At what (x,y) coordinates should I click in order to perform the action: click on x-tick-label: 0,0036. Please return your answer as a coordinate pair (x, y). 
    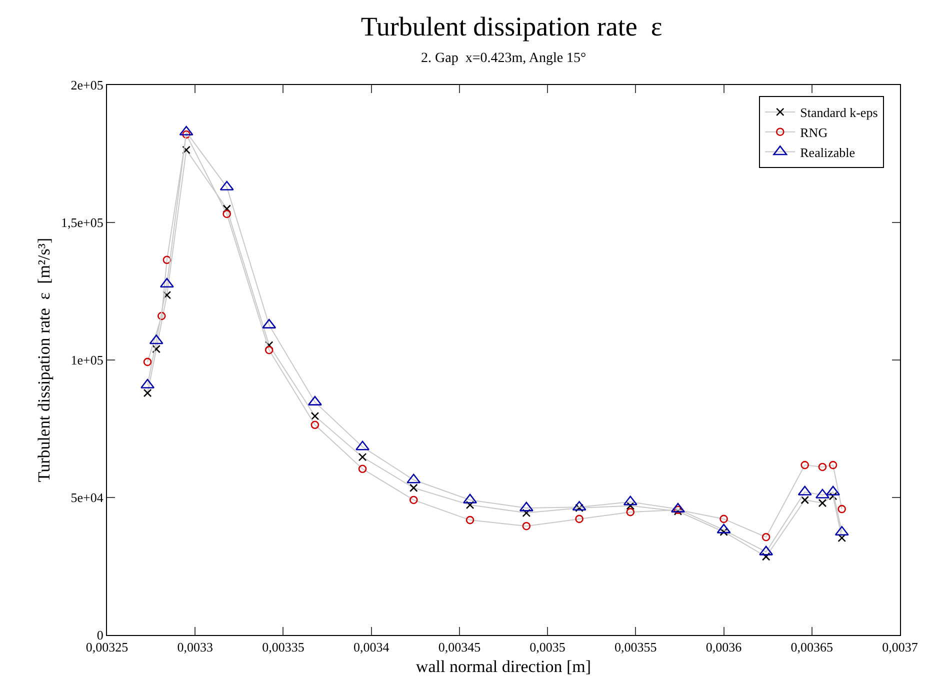
    Looking at the image, I should click on (724, 647).